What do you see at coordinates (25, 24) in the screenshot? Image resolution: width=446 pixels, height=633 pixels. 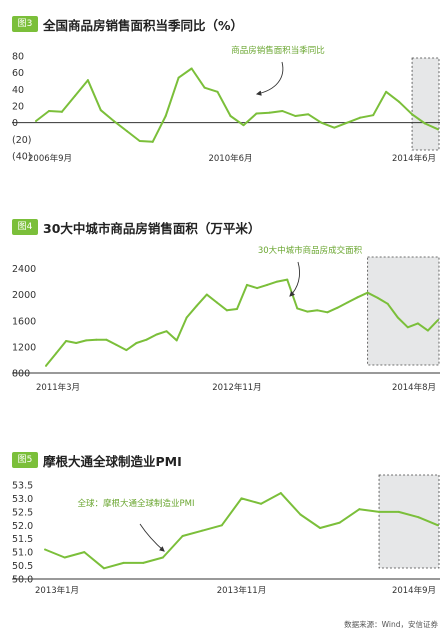 I see `figure-3-badge: 图3` at bounding box center [25, 24].